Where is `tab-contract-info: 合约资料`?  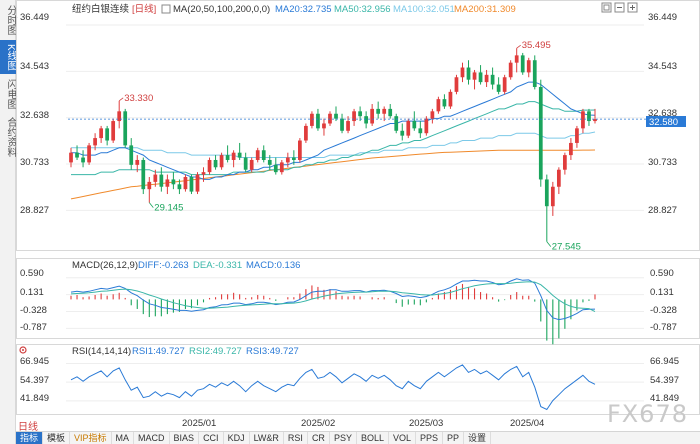 tab-contract-info: 合约资料 is located at coordinates (10, 137).